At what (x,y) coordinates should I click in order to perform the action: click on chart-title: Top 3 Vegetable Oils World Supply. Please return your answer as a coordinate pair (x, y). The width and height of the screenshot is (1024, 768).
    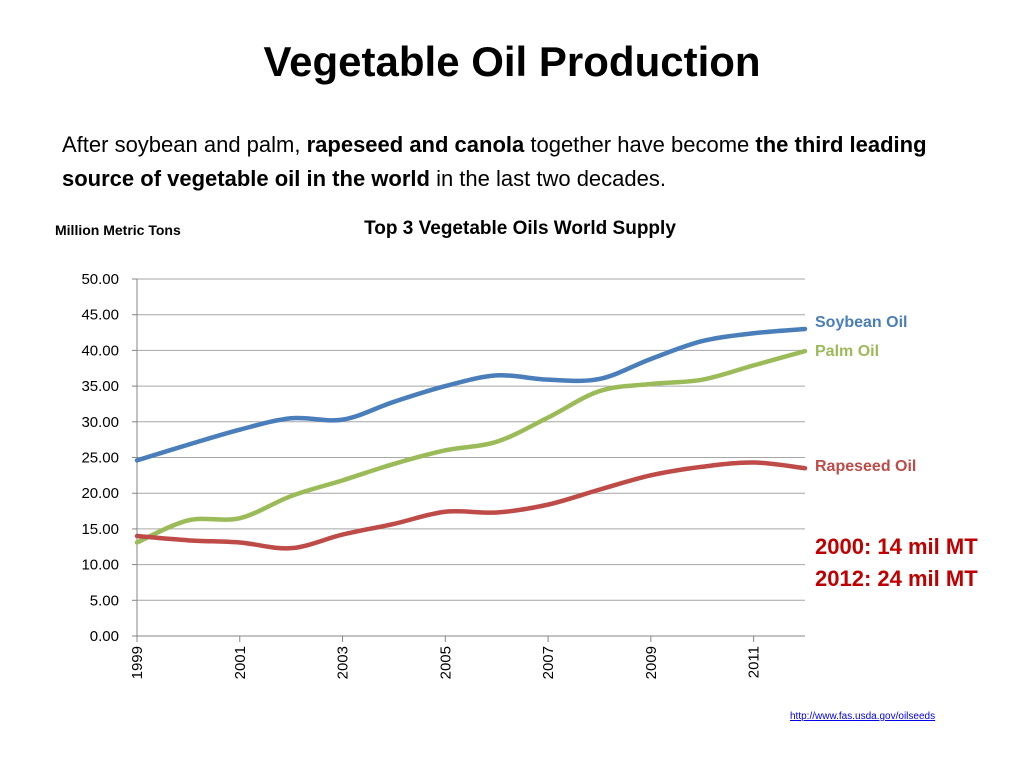
    Looking at the image, I should click on (520, 228).